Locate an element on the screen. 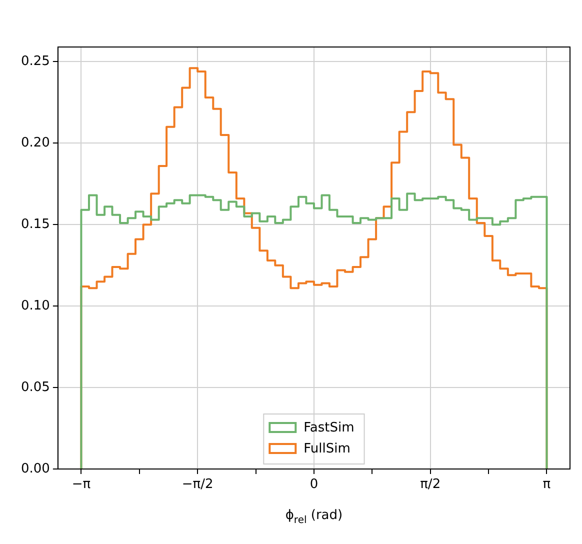  x-tick-label: π is located at coordinates (546, 484).